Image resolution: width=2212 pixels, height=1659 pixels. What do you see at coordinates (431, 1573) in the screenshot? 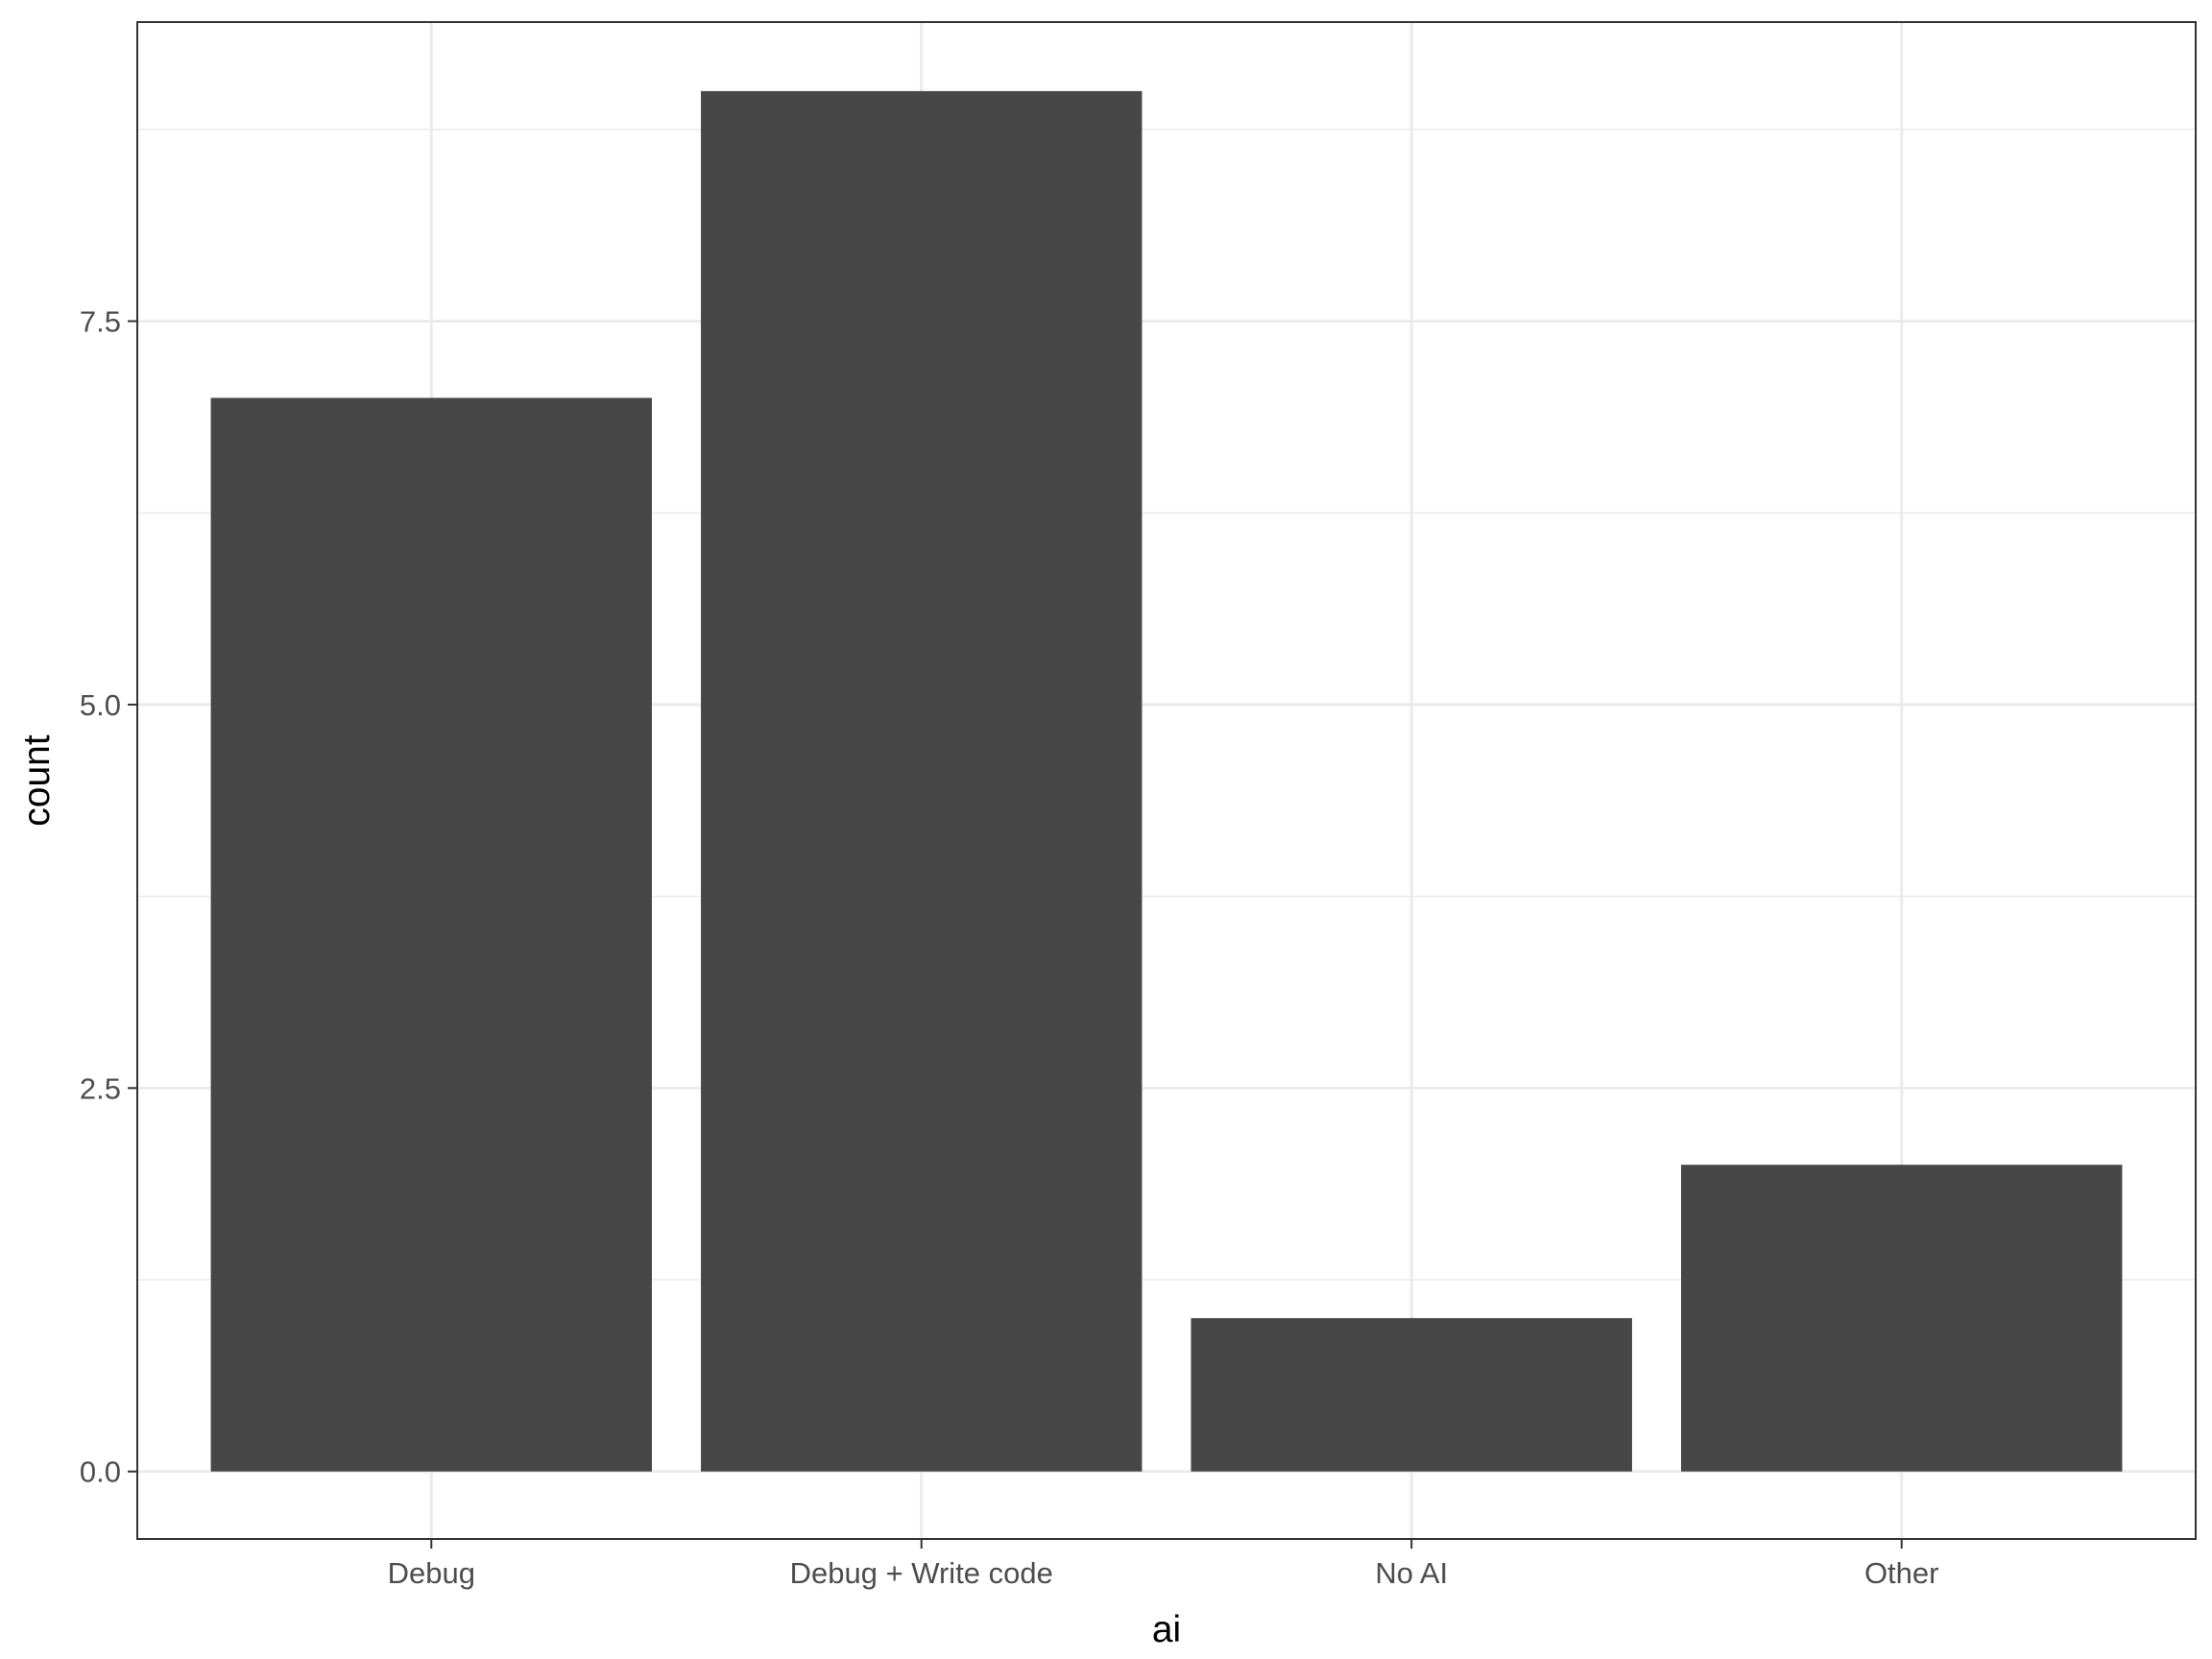
I see `x-tick-label: Debug` at bounding box center [431, 1573].